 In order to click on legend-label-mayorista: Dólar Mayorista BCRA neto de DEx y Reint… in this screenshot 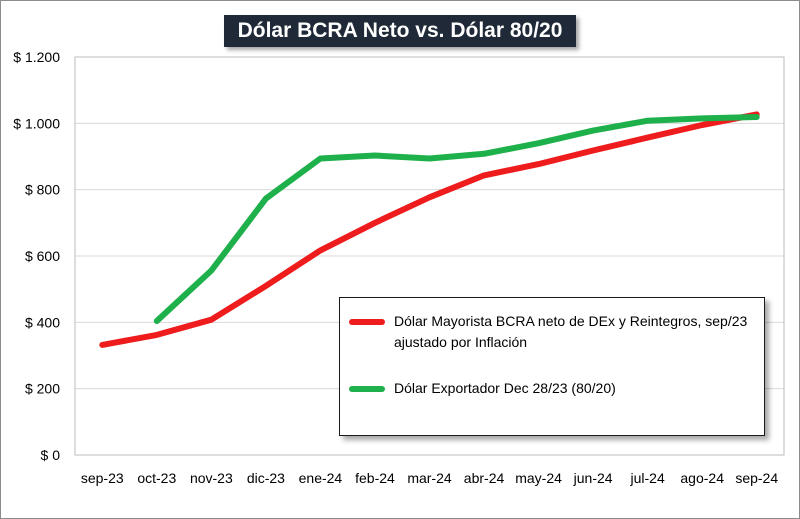, I will do `click(571, 331)`.